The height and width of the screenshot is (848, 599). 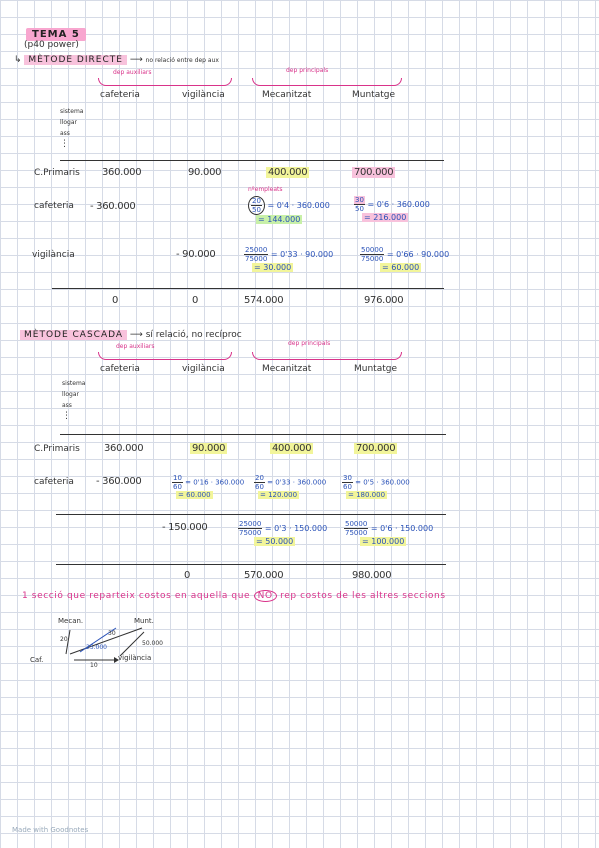 What do you see at coordinates (376, 448) in the screenshot?
I see `cascade-primaris-mun: 700.000` at bounding box center [376, 448].